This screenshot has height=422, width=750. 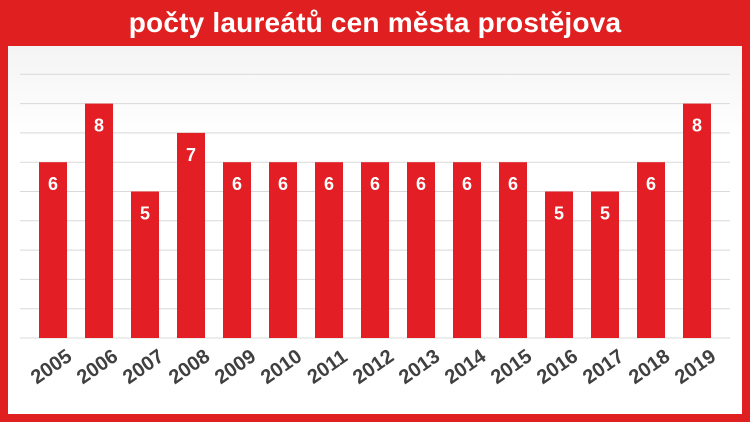 What do you see at coordinates (143, 367) in the screenshot?
I see `x-tick-label: 2007` at bounding box center [143, 367].